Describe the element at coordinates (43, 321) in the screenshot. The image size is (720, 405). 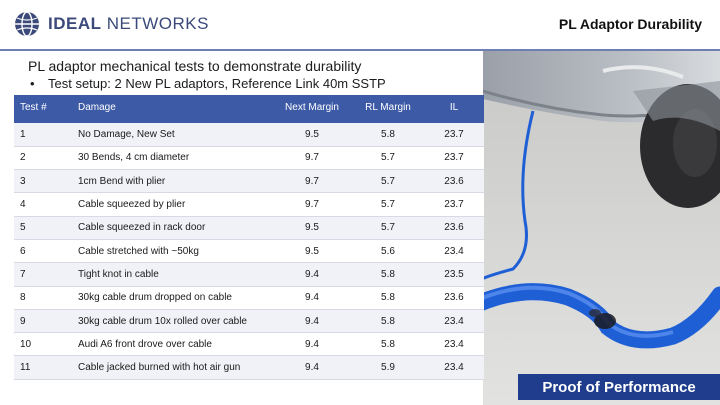
I see `test-number: 9` at that location.